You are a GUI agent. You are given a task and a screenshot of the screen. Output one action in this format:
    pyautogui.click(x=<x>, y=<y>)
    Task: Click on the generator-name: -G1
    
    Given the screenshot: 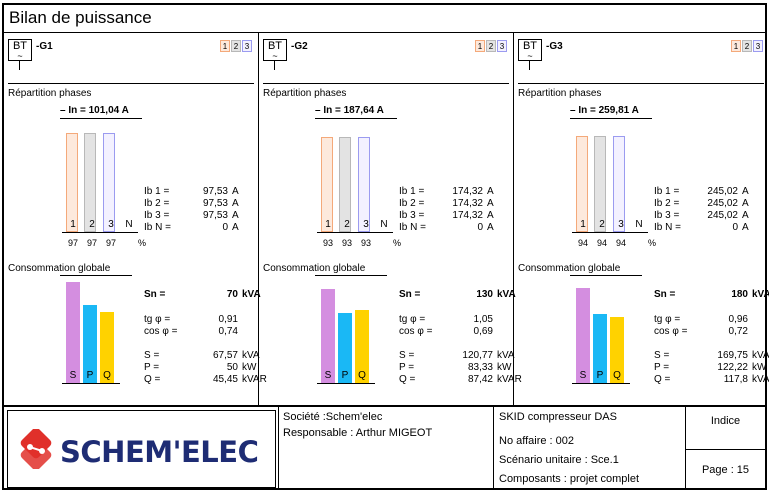 What is the action you would take?
    pyautogui.click(x=44, y=46)
    